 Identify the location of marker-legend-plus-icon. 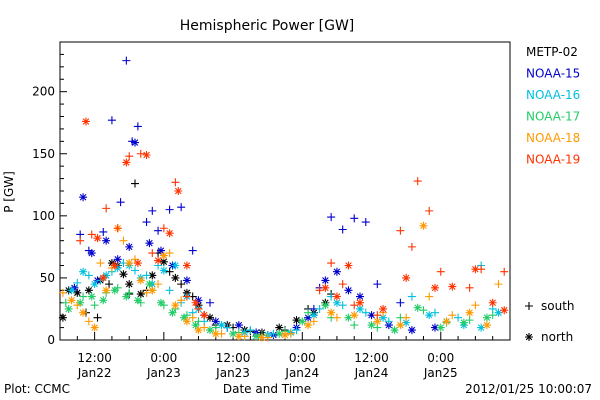
(529, 306).